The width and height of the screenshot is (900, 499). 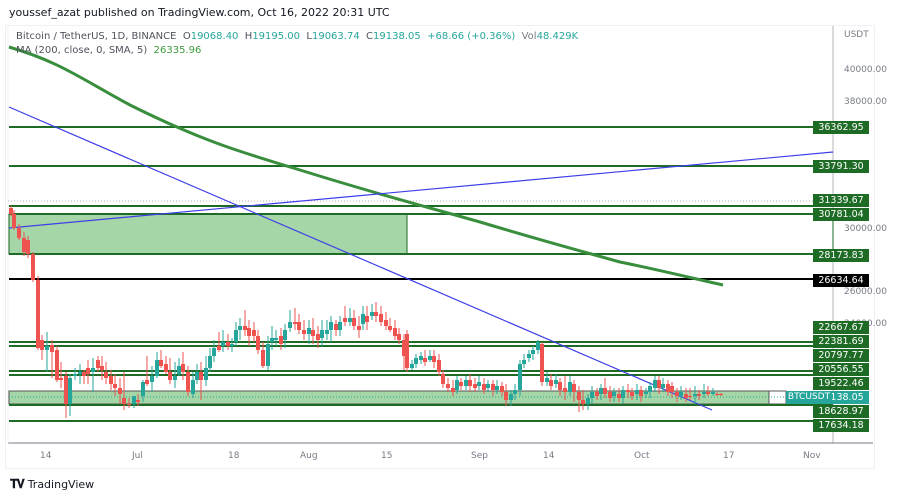 What do you see at coordinates (642, 456) in the screenshot?
I see `time-tick: Oct` at bounding box center [642, 456].